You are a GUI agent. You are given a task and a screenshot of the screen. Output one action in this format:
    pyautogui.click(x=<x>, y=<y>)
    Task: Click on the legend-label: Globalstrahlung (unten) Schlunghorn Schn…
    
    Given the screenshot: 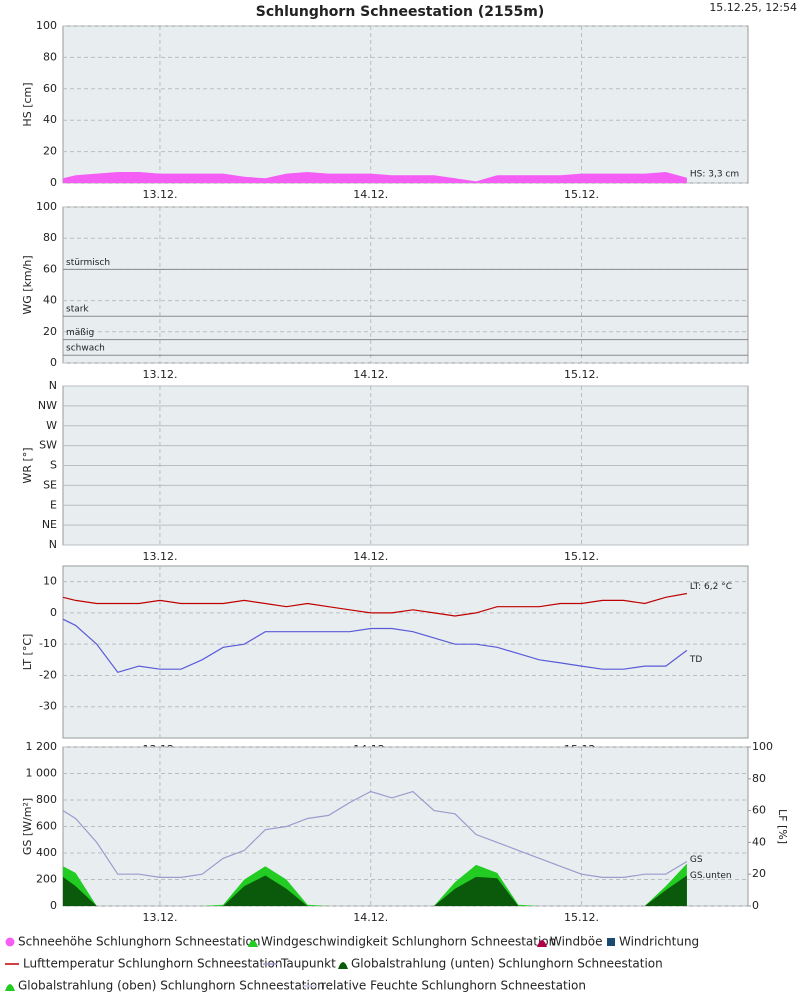 What is the action you would take?
    pyautogui.click(x=507, y=964)
    